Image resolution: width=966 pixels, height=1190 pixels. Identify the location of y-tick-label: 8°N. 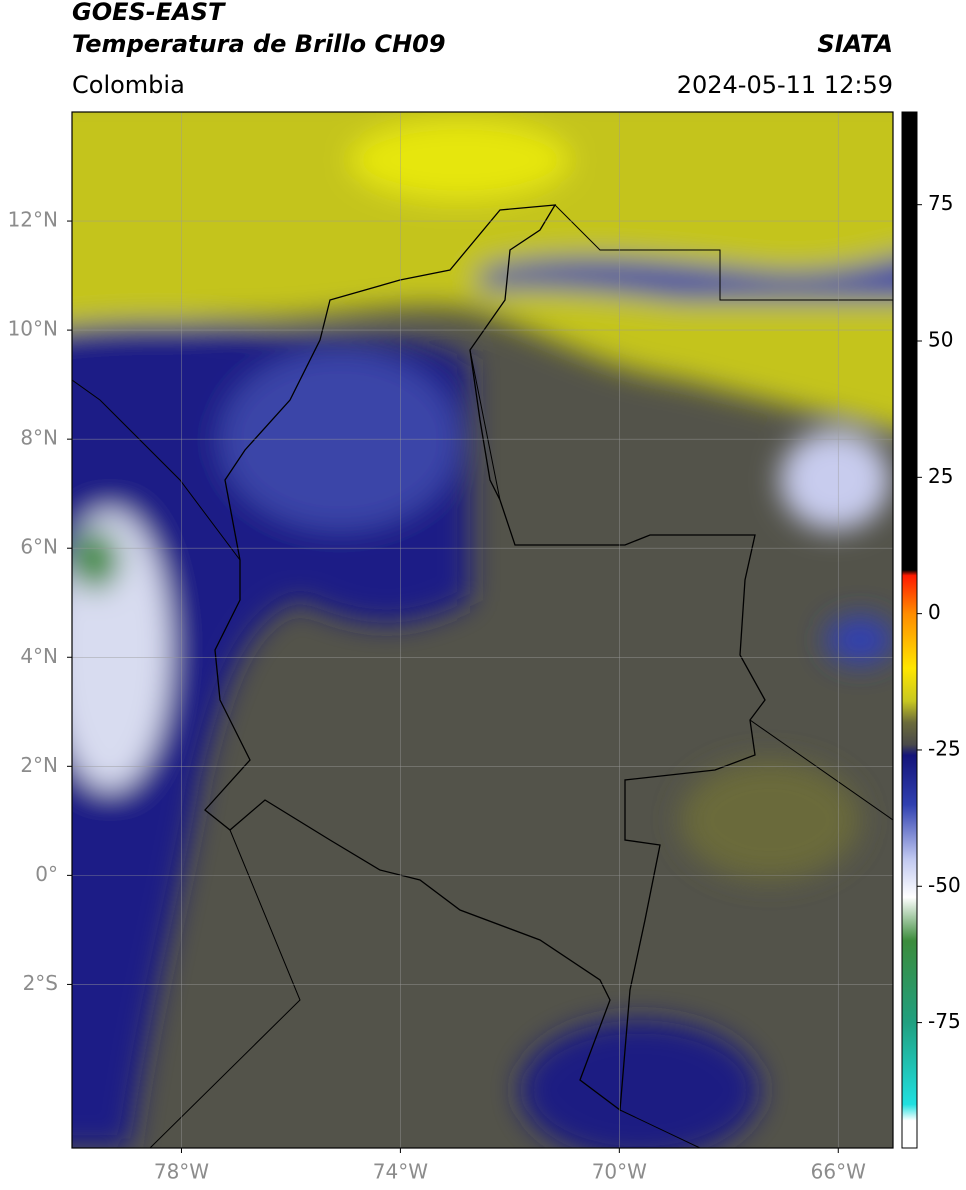
(39, 438).